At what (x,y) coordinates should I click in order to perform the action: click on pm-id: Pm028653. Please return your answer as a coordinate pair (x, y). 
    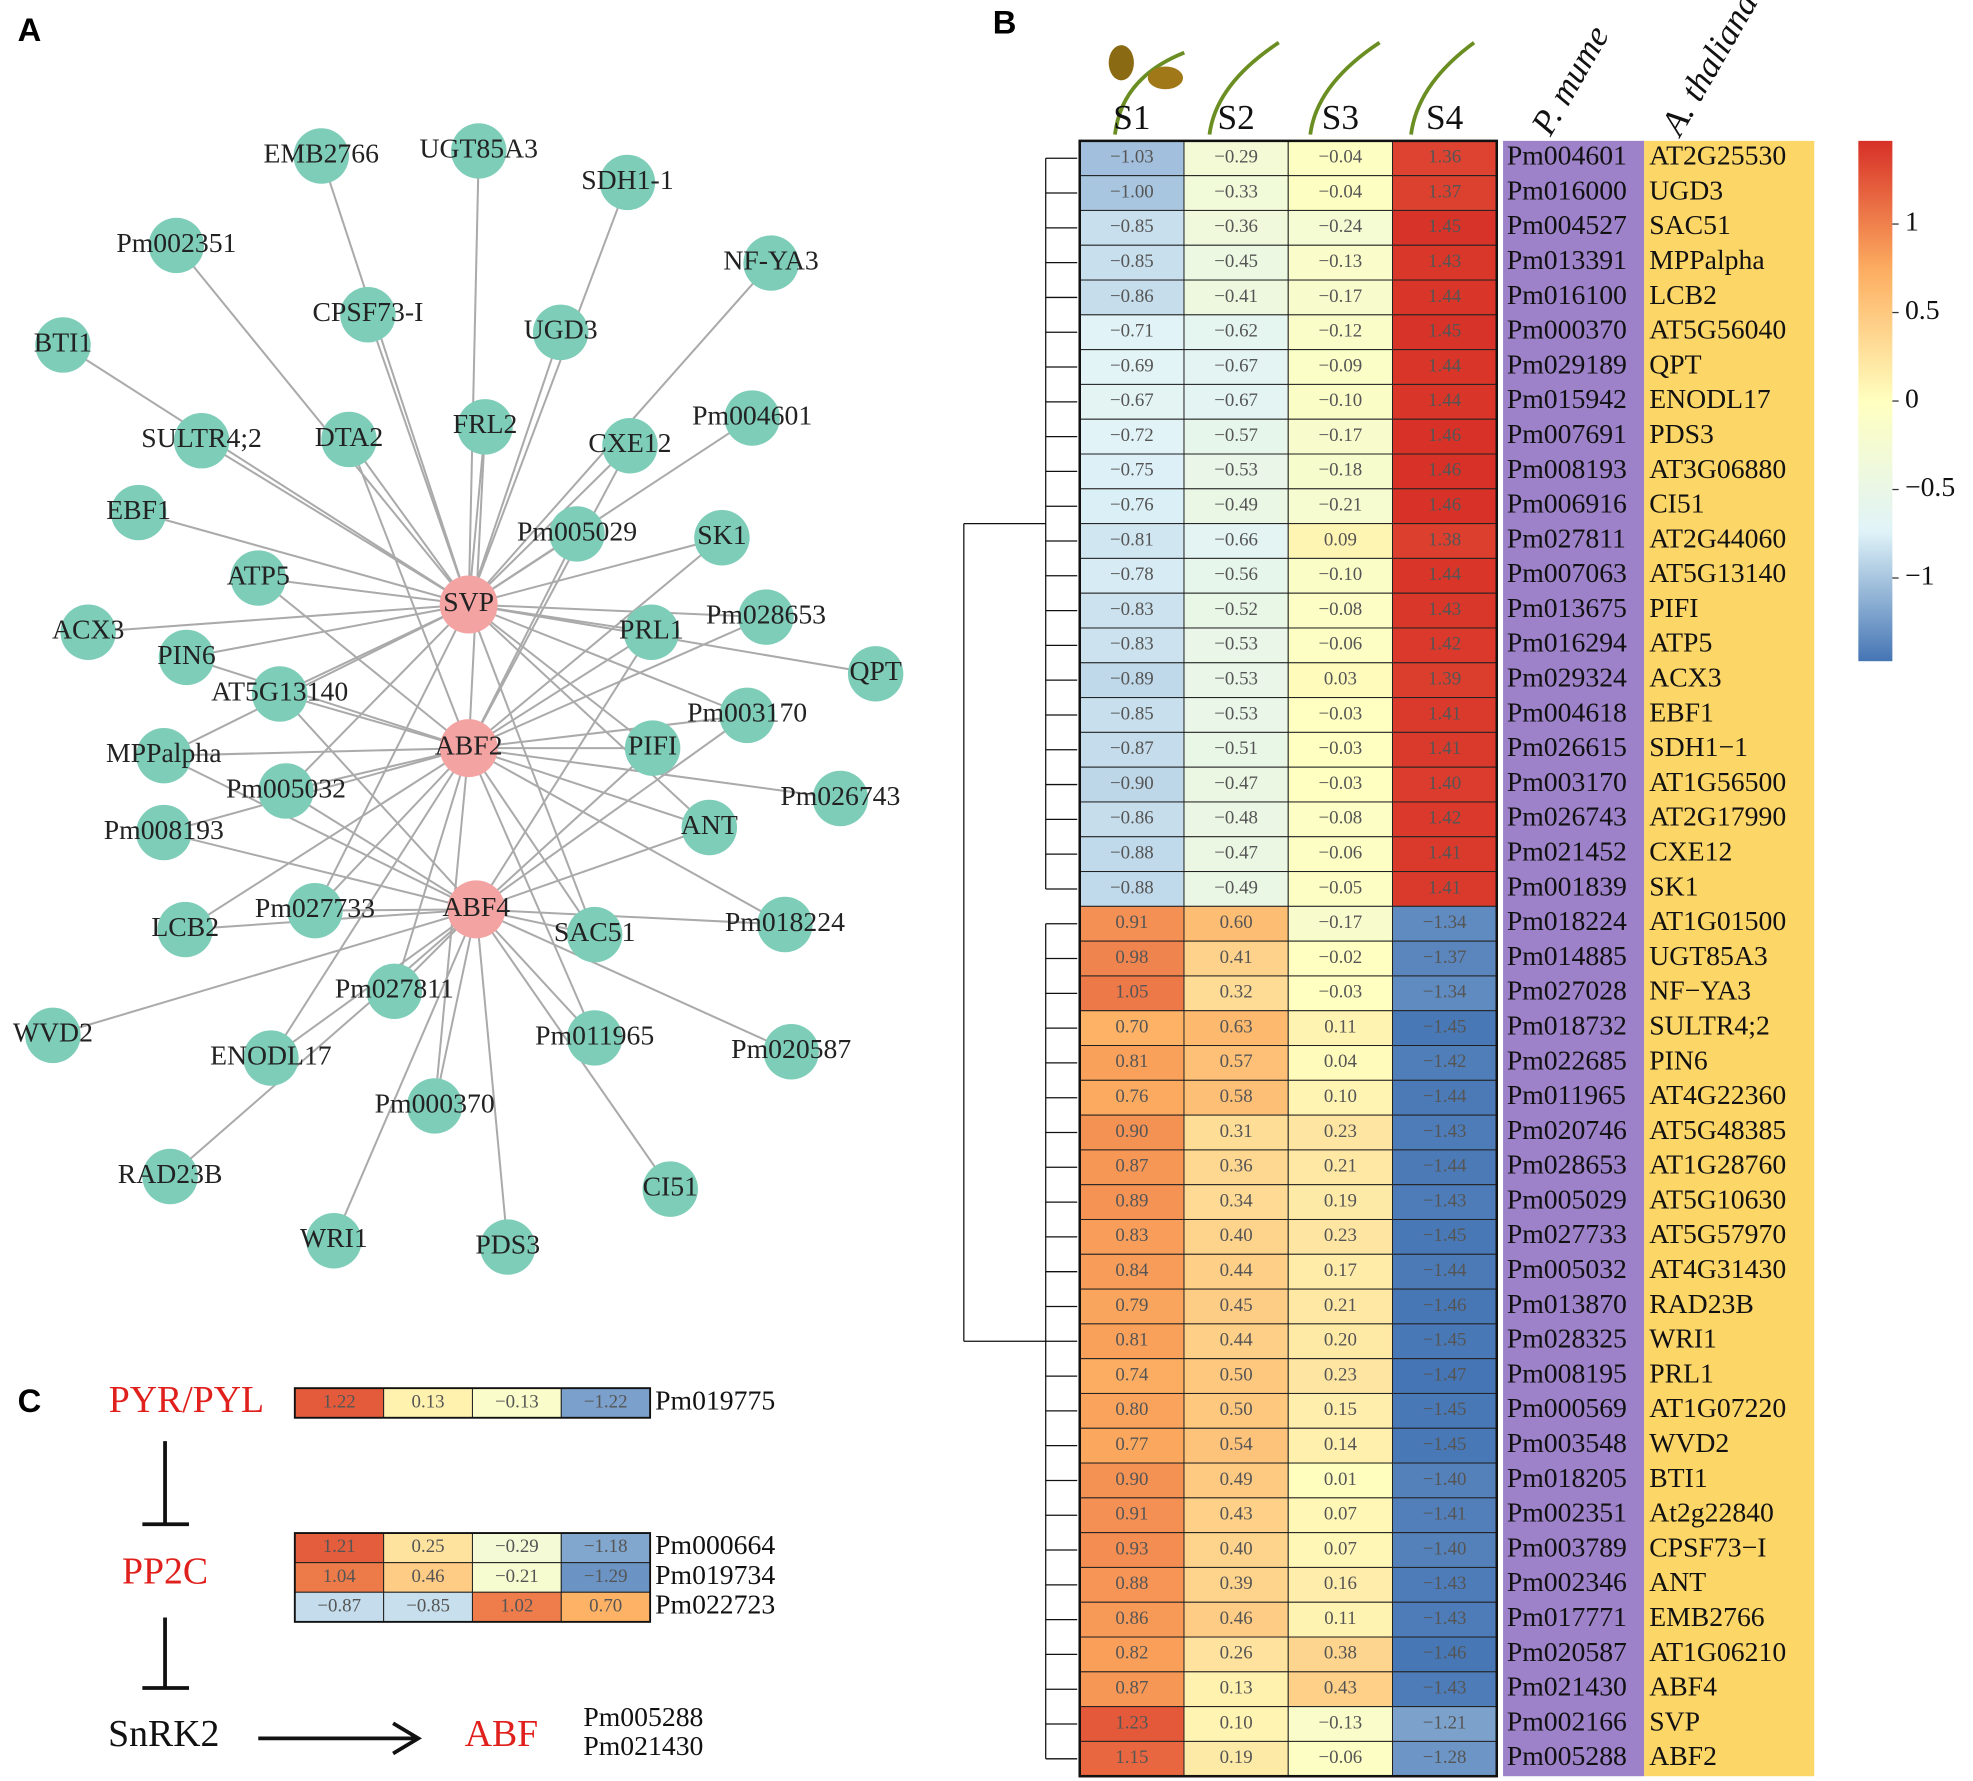
    Looking at the image, I should click on (1567, 1164).